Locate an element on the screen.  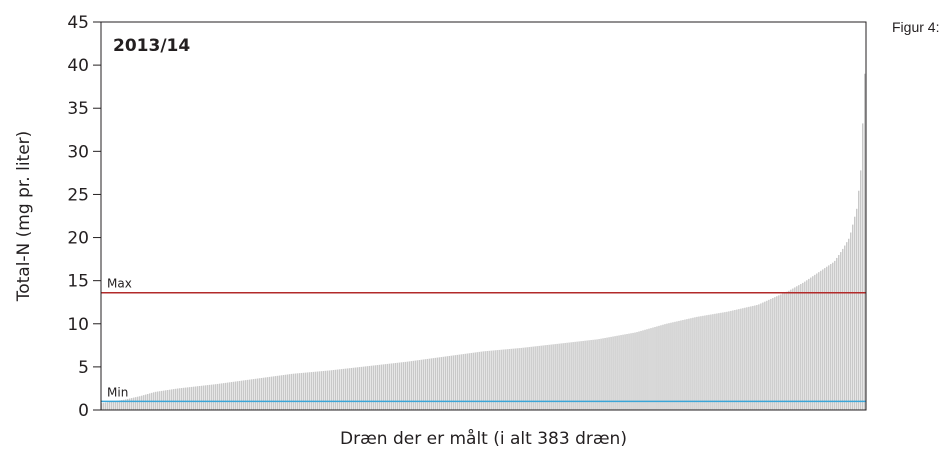
chart-title: 2013/14 is located at coordinates (151, 46).